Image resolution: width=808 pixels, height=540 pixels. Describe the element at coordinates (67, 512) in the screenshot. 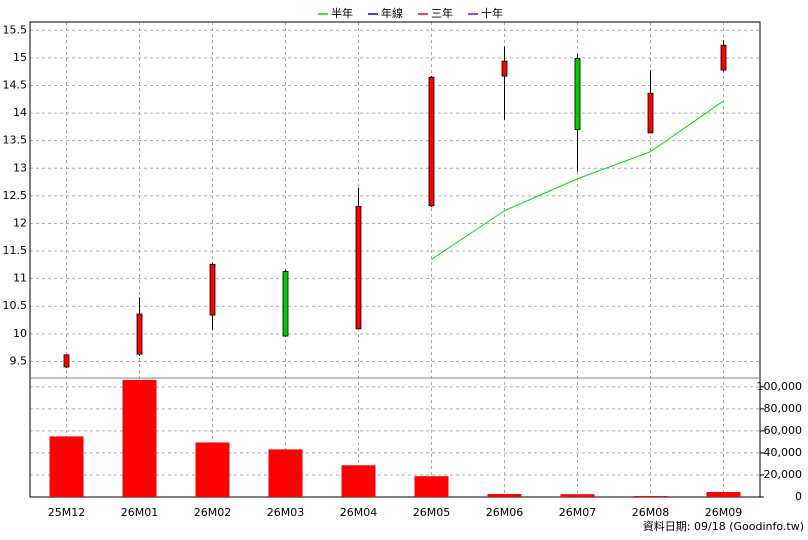

I see `x-tick-label: 25M12` at that location.